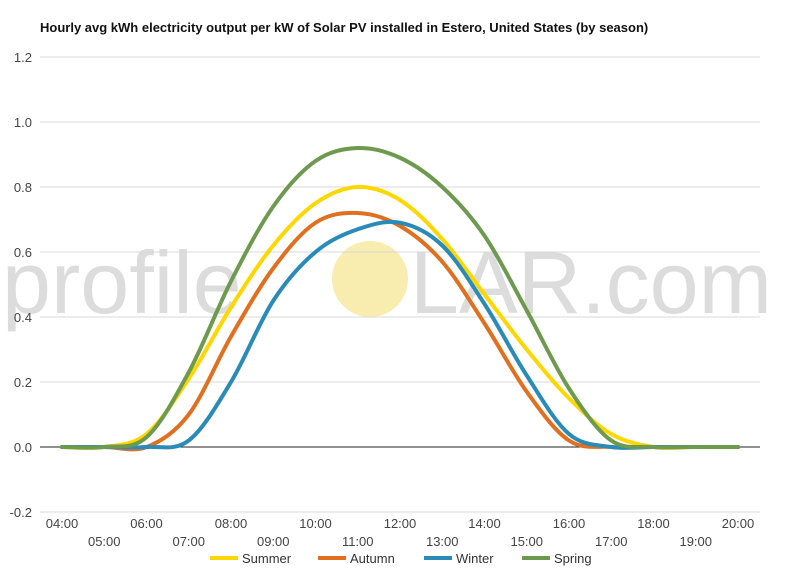  I want to click on x-tick-label: 07:00, so click(188, 541).